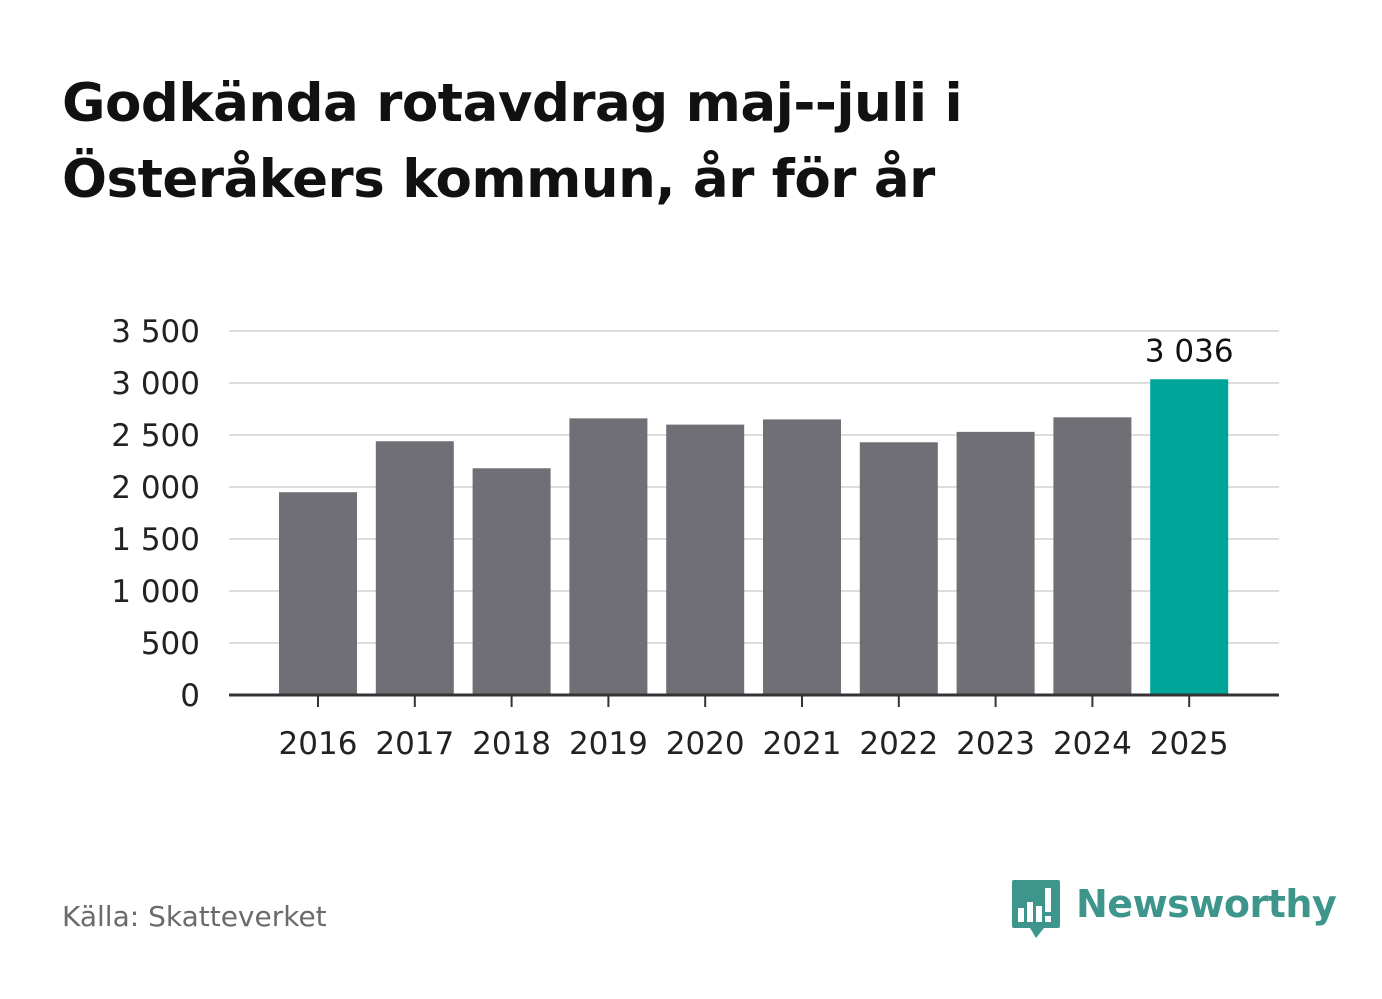 This screenshot has height=999, width=1382. Describe the element at coordinates (1092, 556) in the screenshot. I see `bar-2024` at that location.